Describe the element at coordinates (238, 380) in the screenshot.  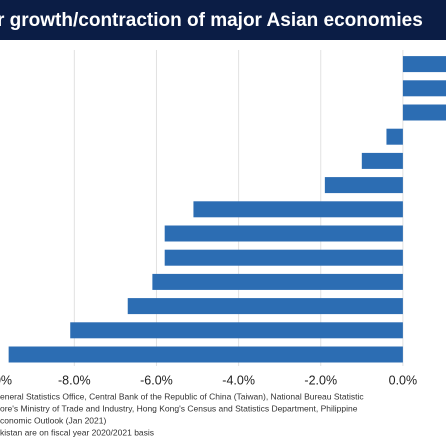
I see `x-tick-label: -4.0%` at that location.